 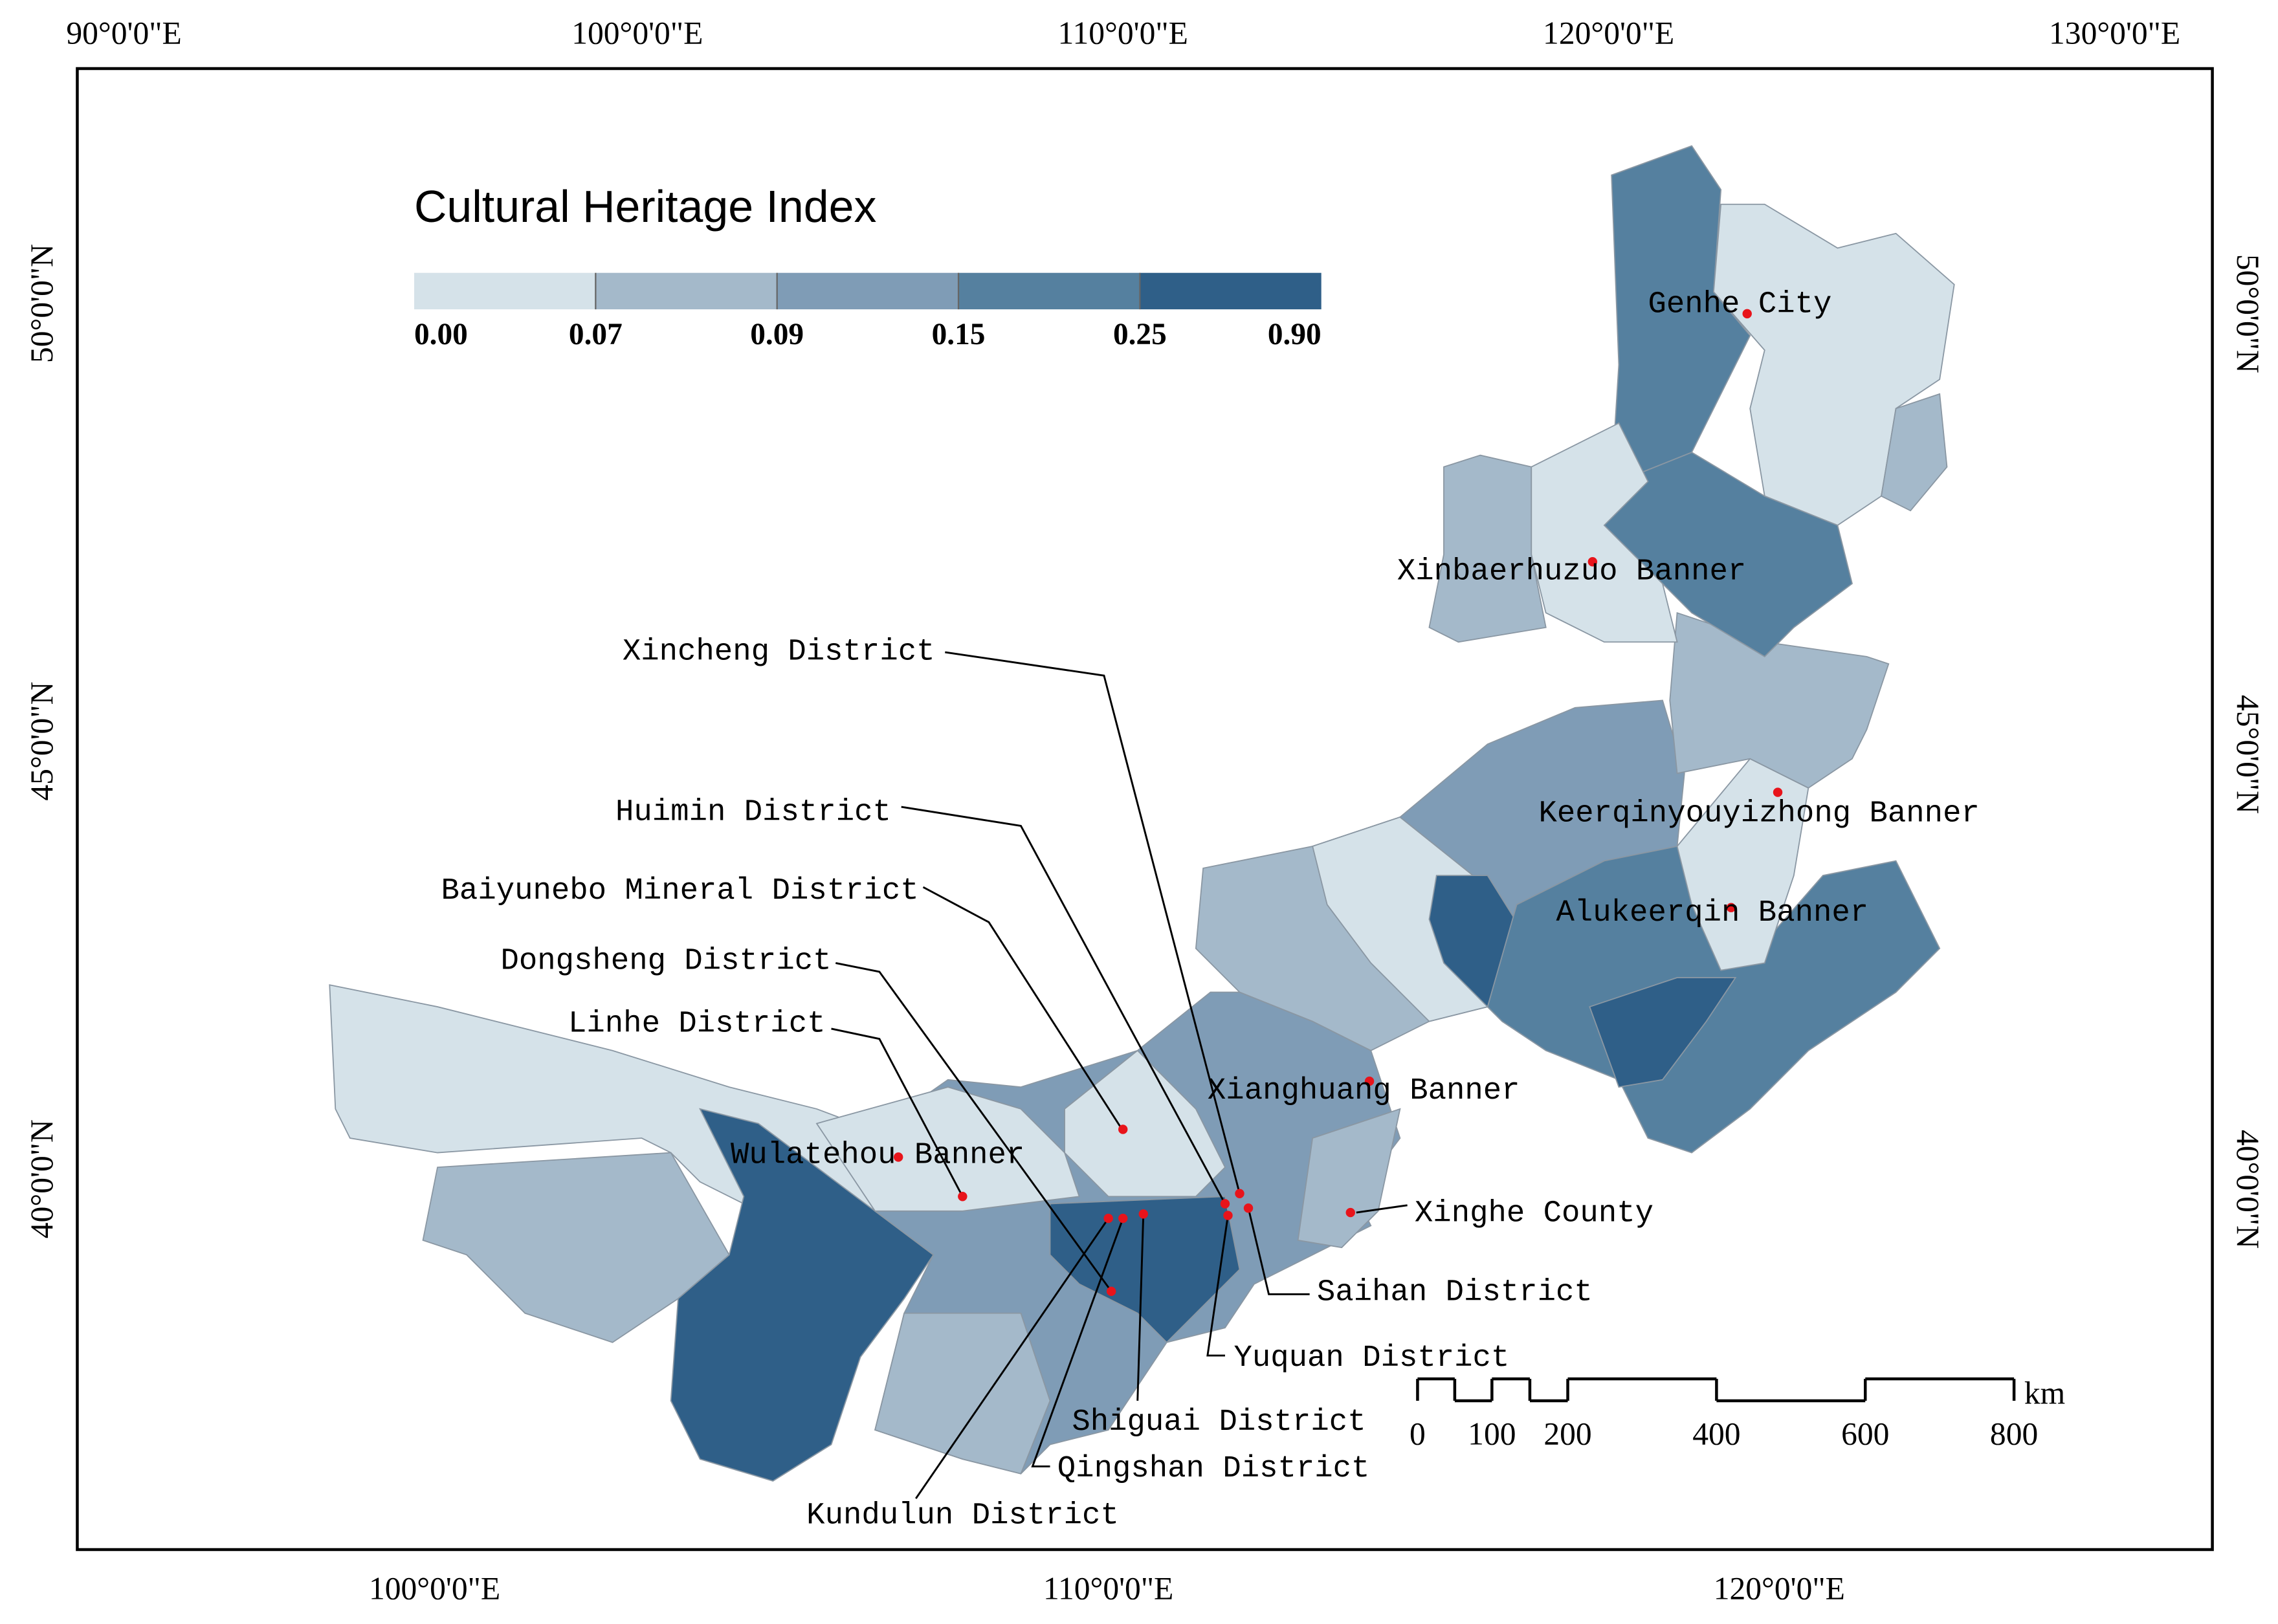 What do you see at coordinates (1455, 1293) in the screenshot?
I see `place-label: Saihan District` at bounding box center [1455, 1293].